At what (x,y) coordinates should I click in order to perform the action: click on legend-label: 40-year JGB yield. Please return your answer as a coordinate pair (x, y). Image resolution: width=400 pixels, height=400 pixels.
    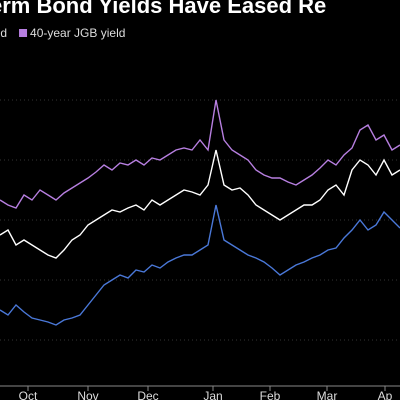
    Looking at the image, I should click on (77, 33).